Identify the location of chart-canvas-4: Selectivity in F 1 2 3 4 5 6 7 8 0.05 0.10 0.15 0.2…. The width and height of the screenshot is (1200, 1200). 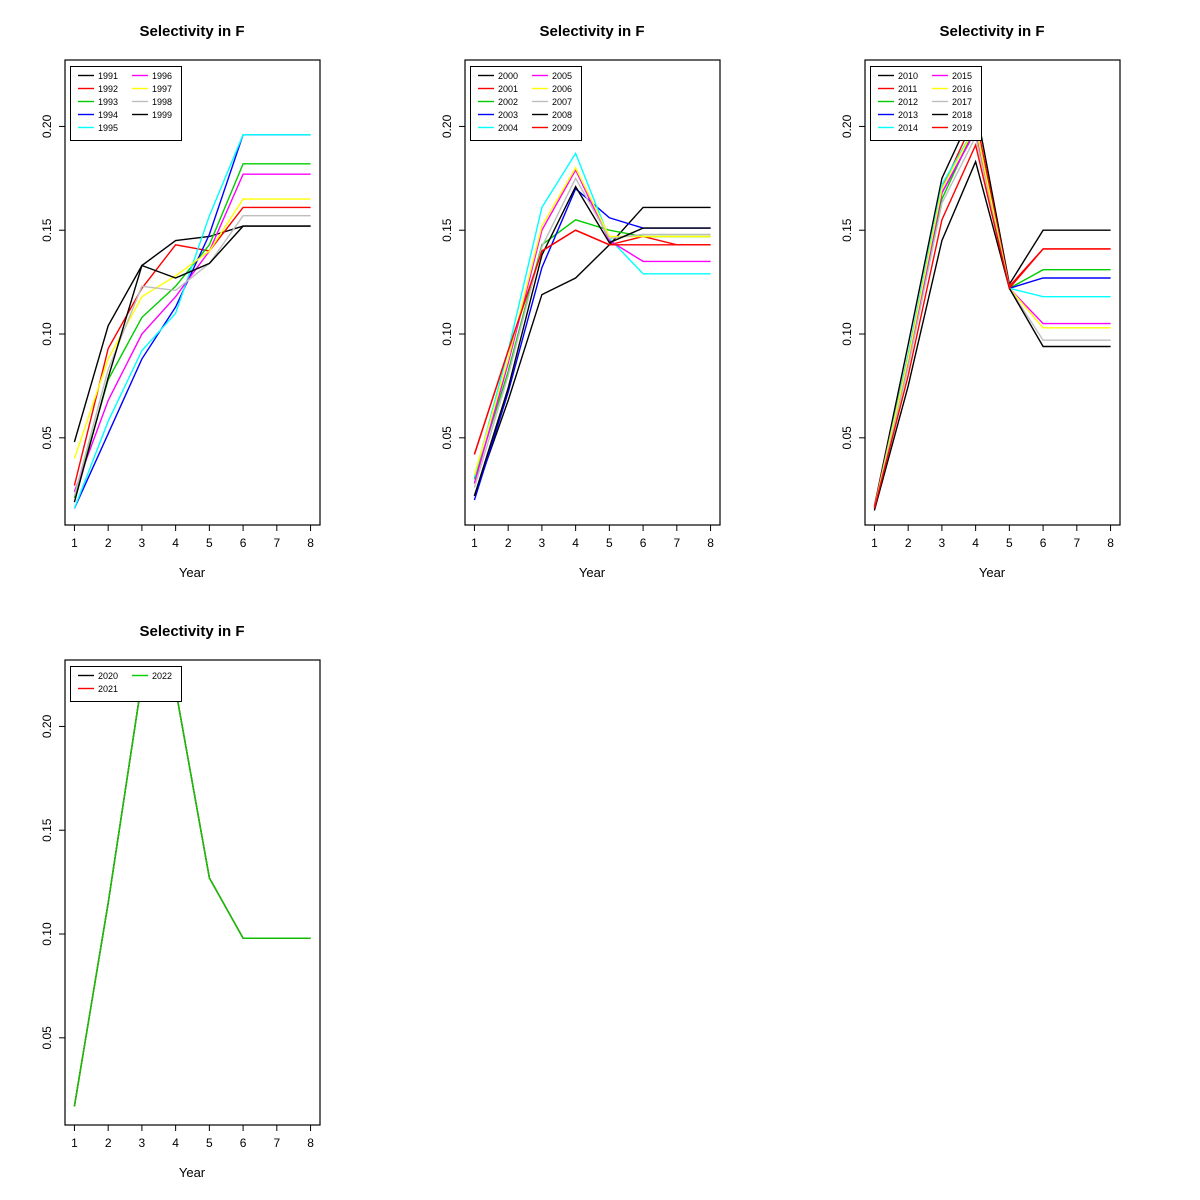
(180, 901).